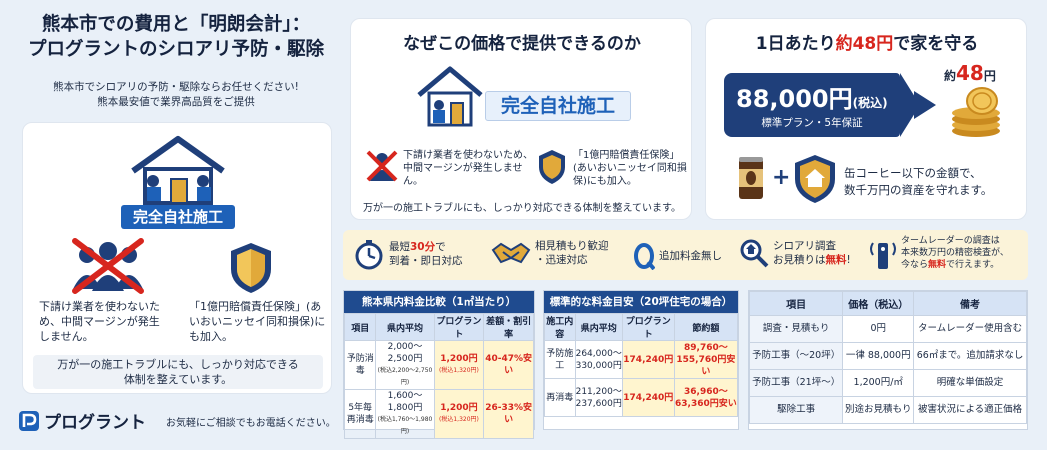 Image resolution: width=1047 pixels, height=450 pixels. I want to click on feature-term-radar-text: タームレーダーの調査は 本来数万円の精密検査が、 今なら無料で行えます。, so click(955, 253).